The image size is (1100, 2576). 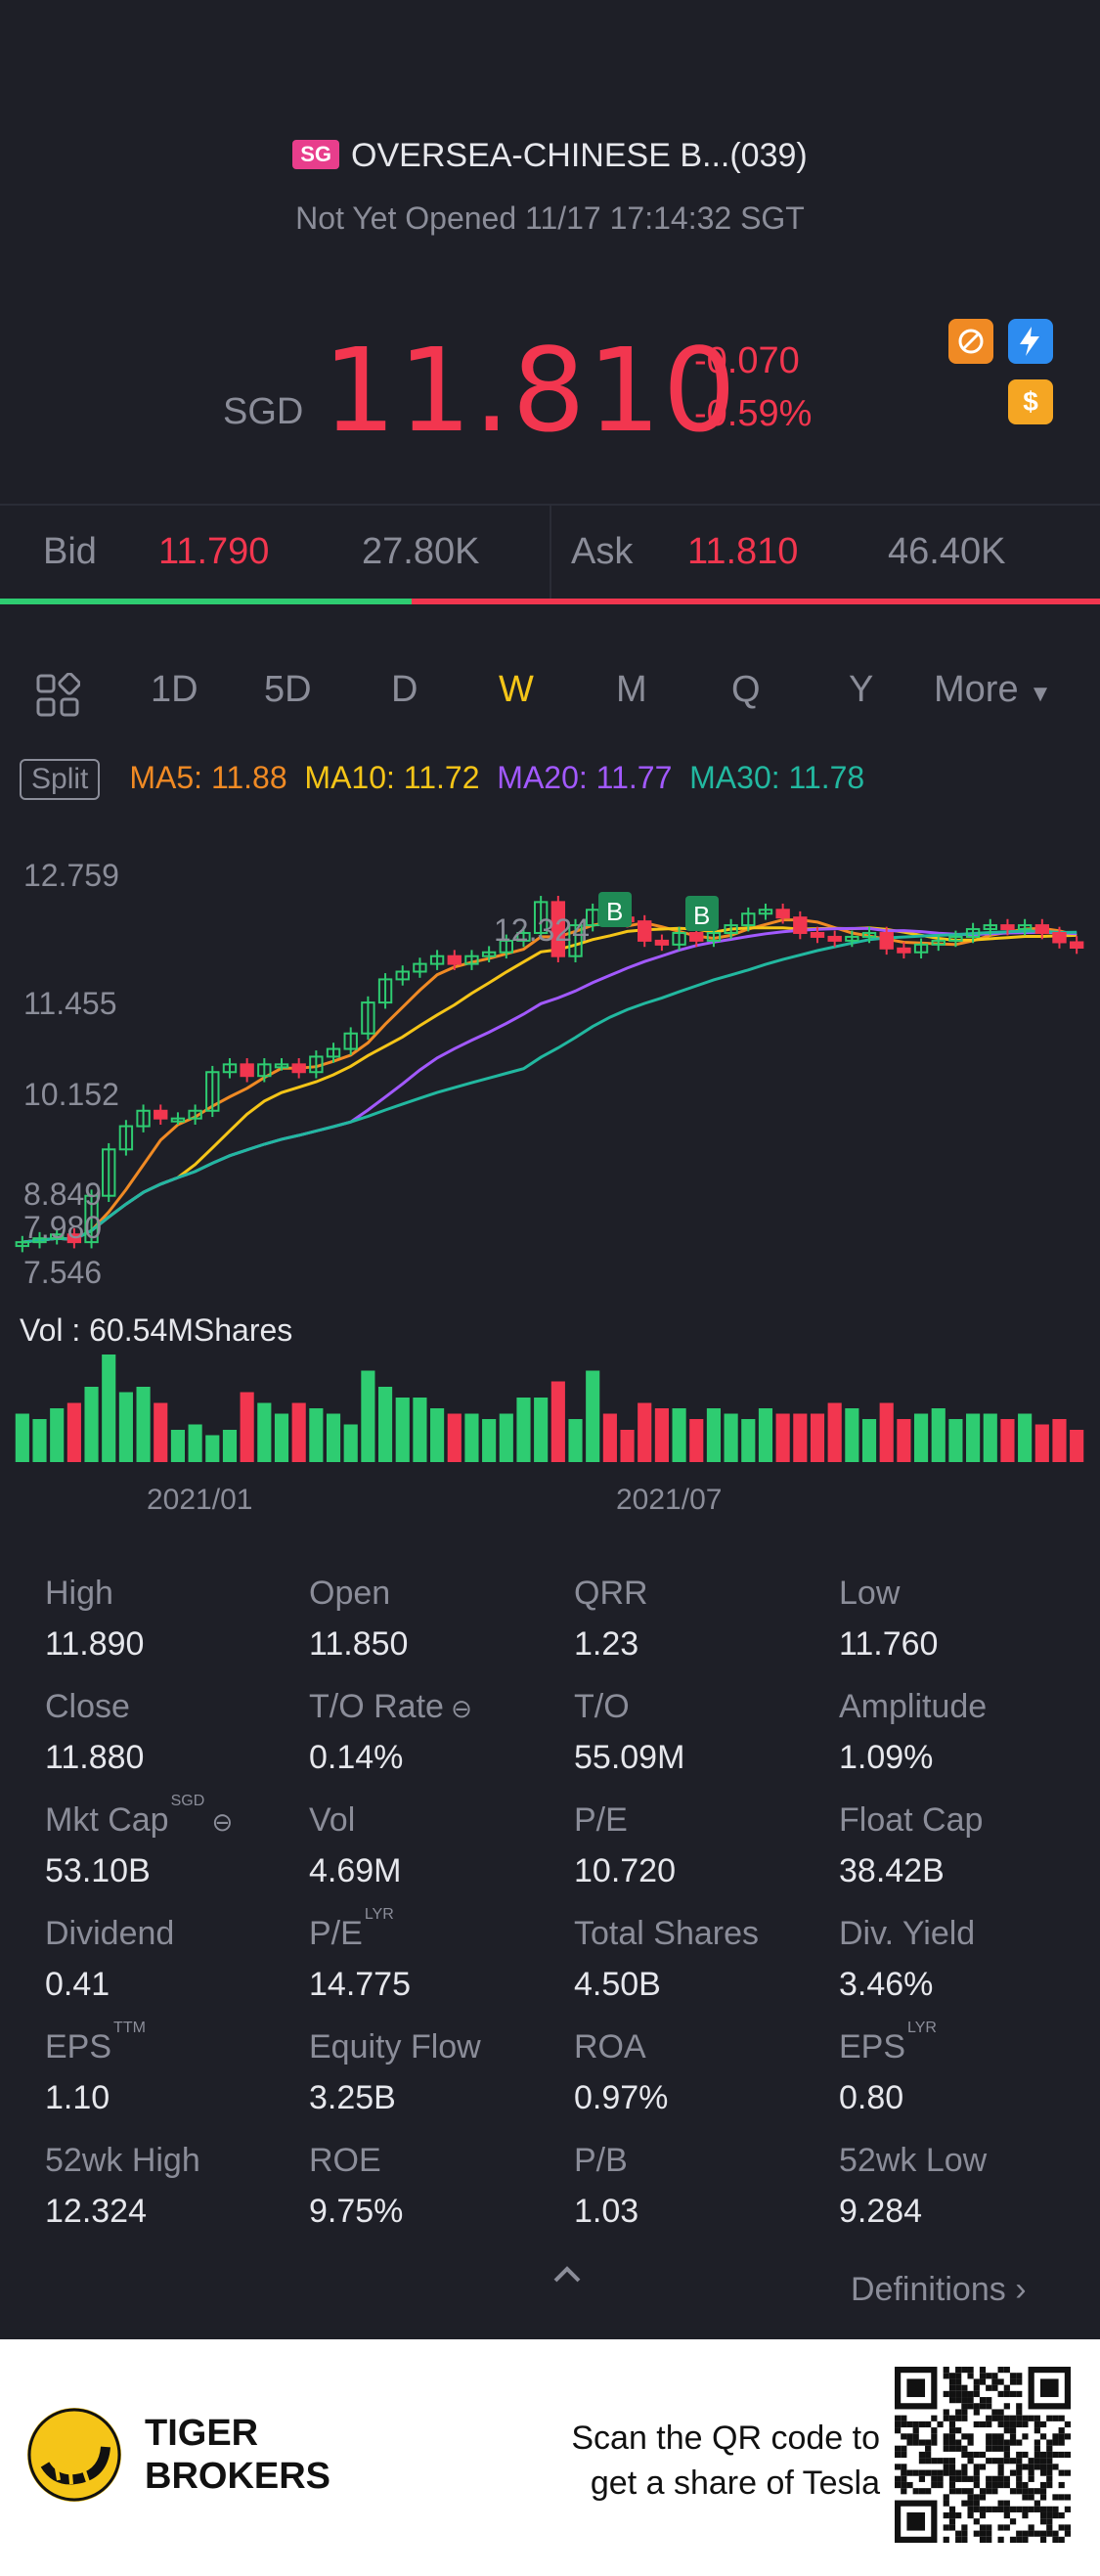 I want to click on split-button: Split, so click(x=60, y=780).